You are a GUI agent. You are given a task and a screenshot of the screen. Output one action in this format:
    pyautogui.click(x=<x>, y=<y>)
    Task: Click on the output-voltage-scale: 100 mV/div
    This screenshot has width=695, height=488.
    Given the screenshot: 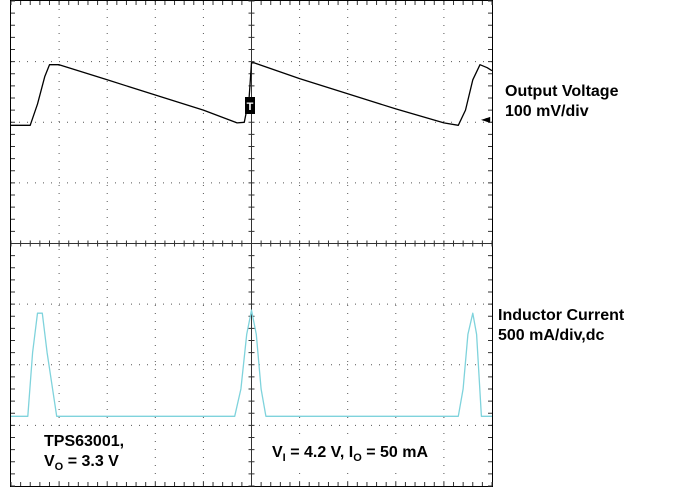 What is the action you would take?
    pyautogui.click(x=547, y=111)
    